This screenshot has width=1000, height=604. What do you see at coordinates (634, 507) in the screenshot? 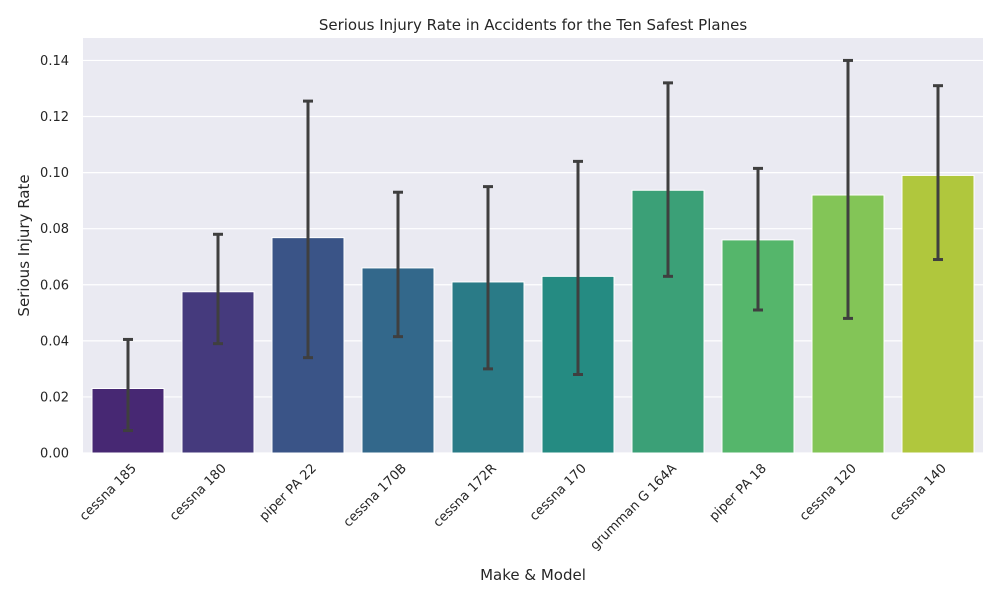
I see `x-tick-label: grumman G 164A` at bounding box center [634, 507].